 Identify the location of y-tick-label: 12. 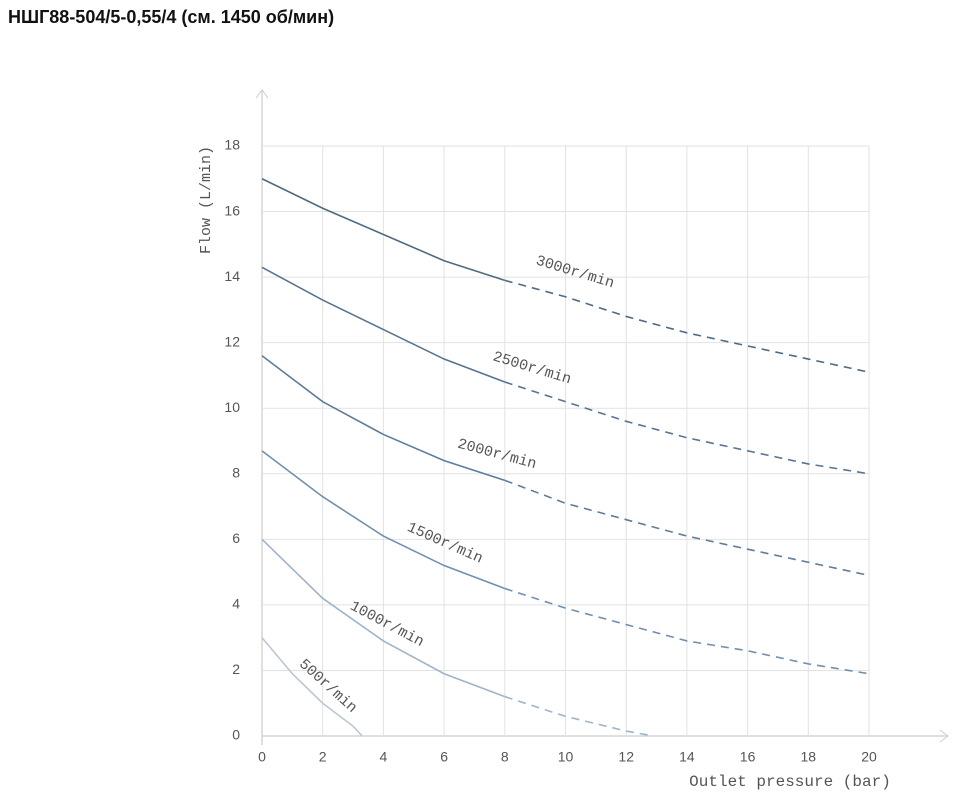
(232, 341).